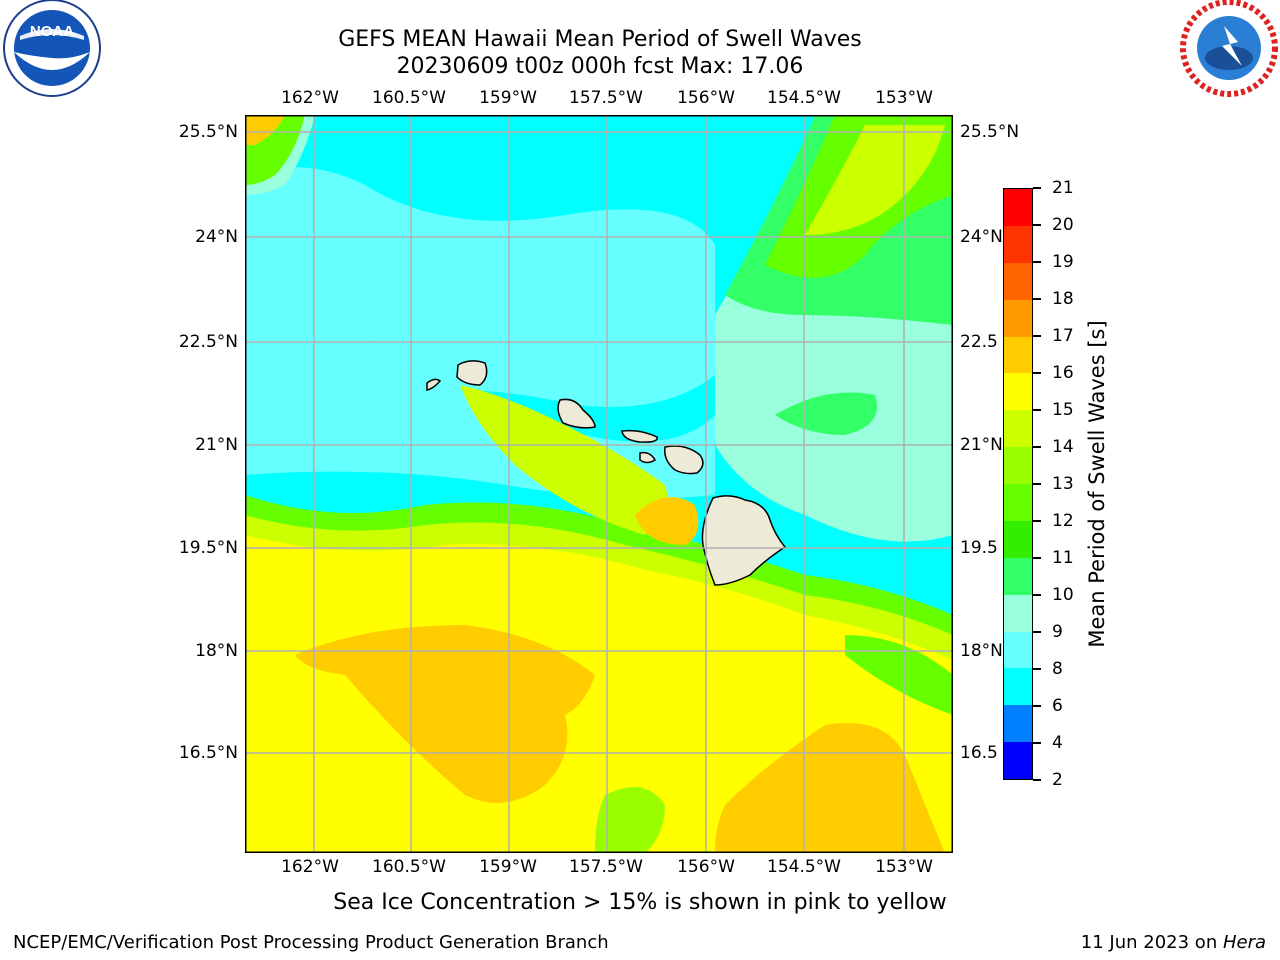  What do you see at coordinates (706, 867) in the screenshot?
I see `lon-tick-bottom: 156°W` at bounding box center [706, 867].